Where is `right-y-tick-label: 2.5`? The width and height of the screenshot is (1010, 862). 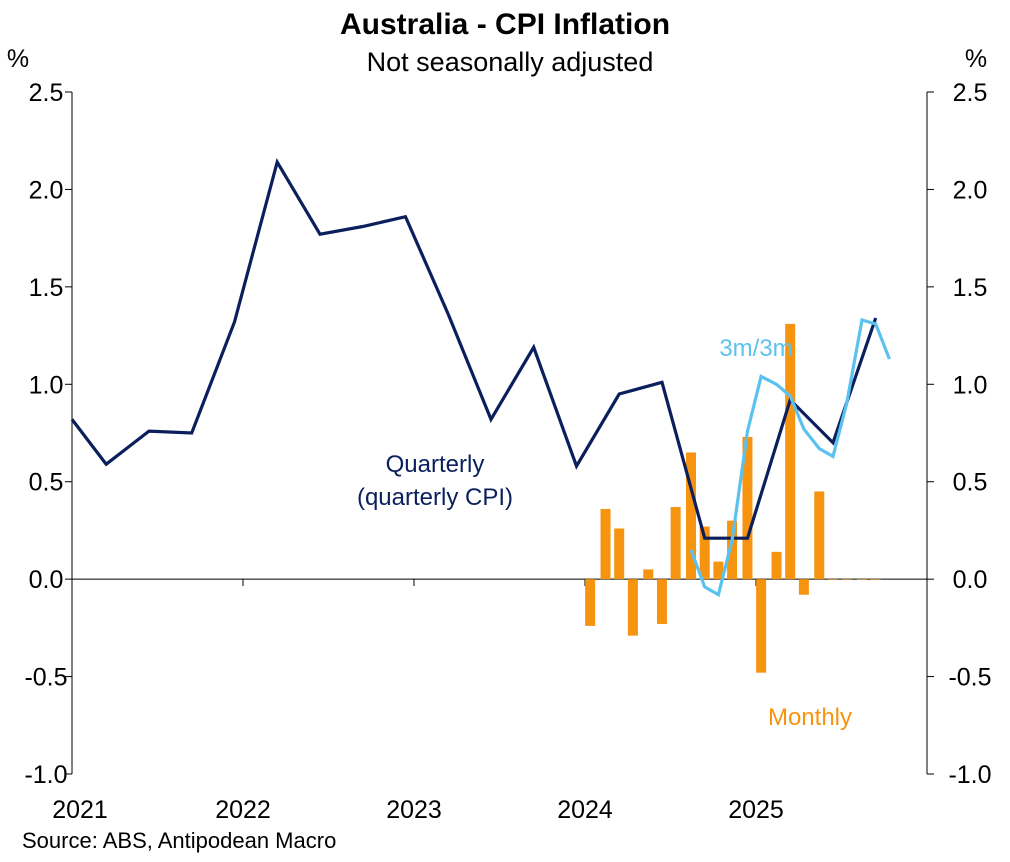
right-y-tick-label: 2.5 is located at coordinates (970, 93).